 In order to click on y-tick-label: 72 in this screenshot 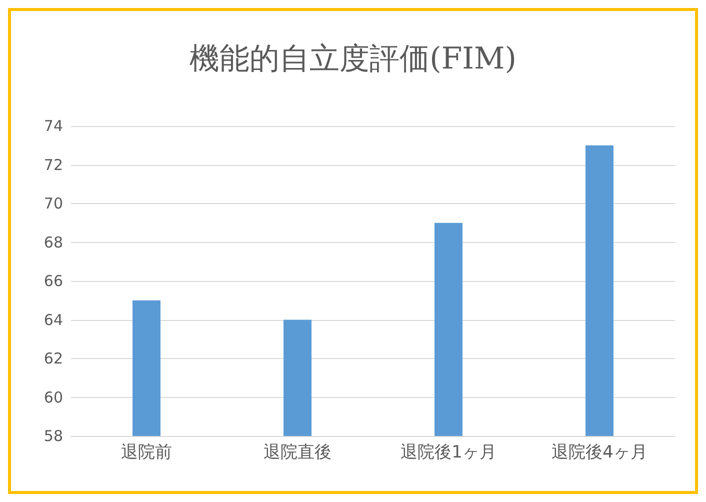, I will do `click(53, 165)`.